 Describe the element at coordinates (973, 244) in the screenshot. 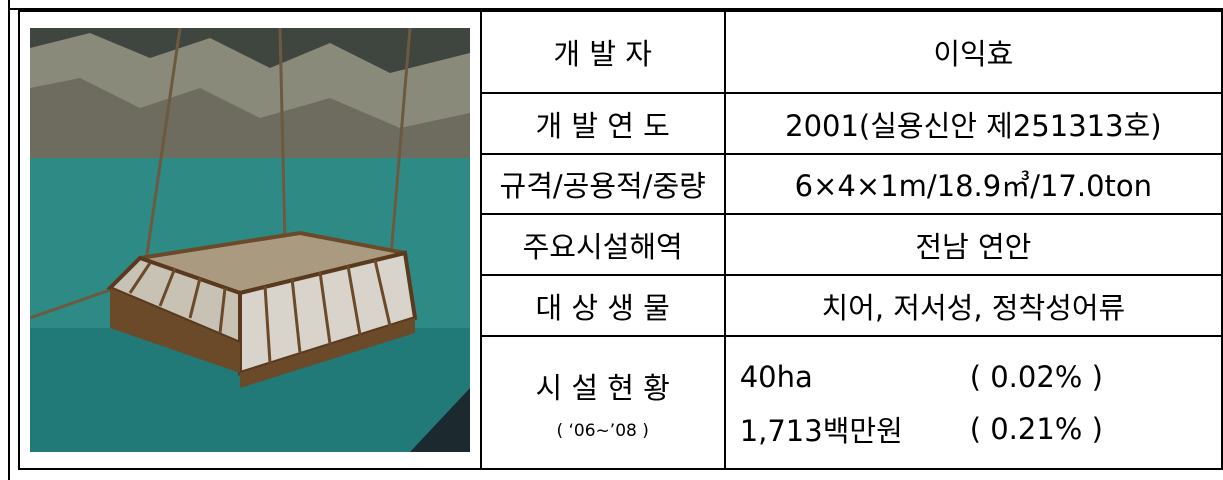

I see `value-cell: 전남 연안` at that location.